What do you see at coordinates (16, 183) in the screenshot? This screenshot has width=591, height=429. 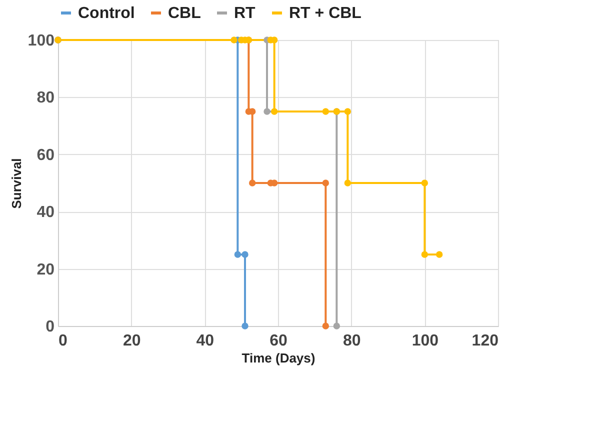 I see `y-axis-title: Survival` at bounding box center [16, 183].